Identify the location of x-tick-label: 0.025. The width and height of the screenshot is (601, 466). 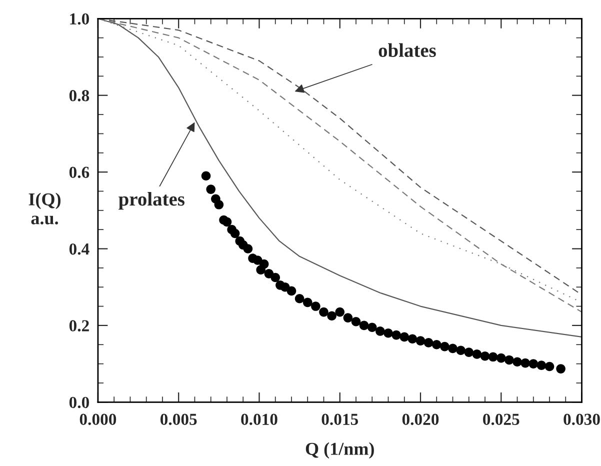
(501, 420).